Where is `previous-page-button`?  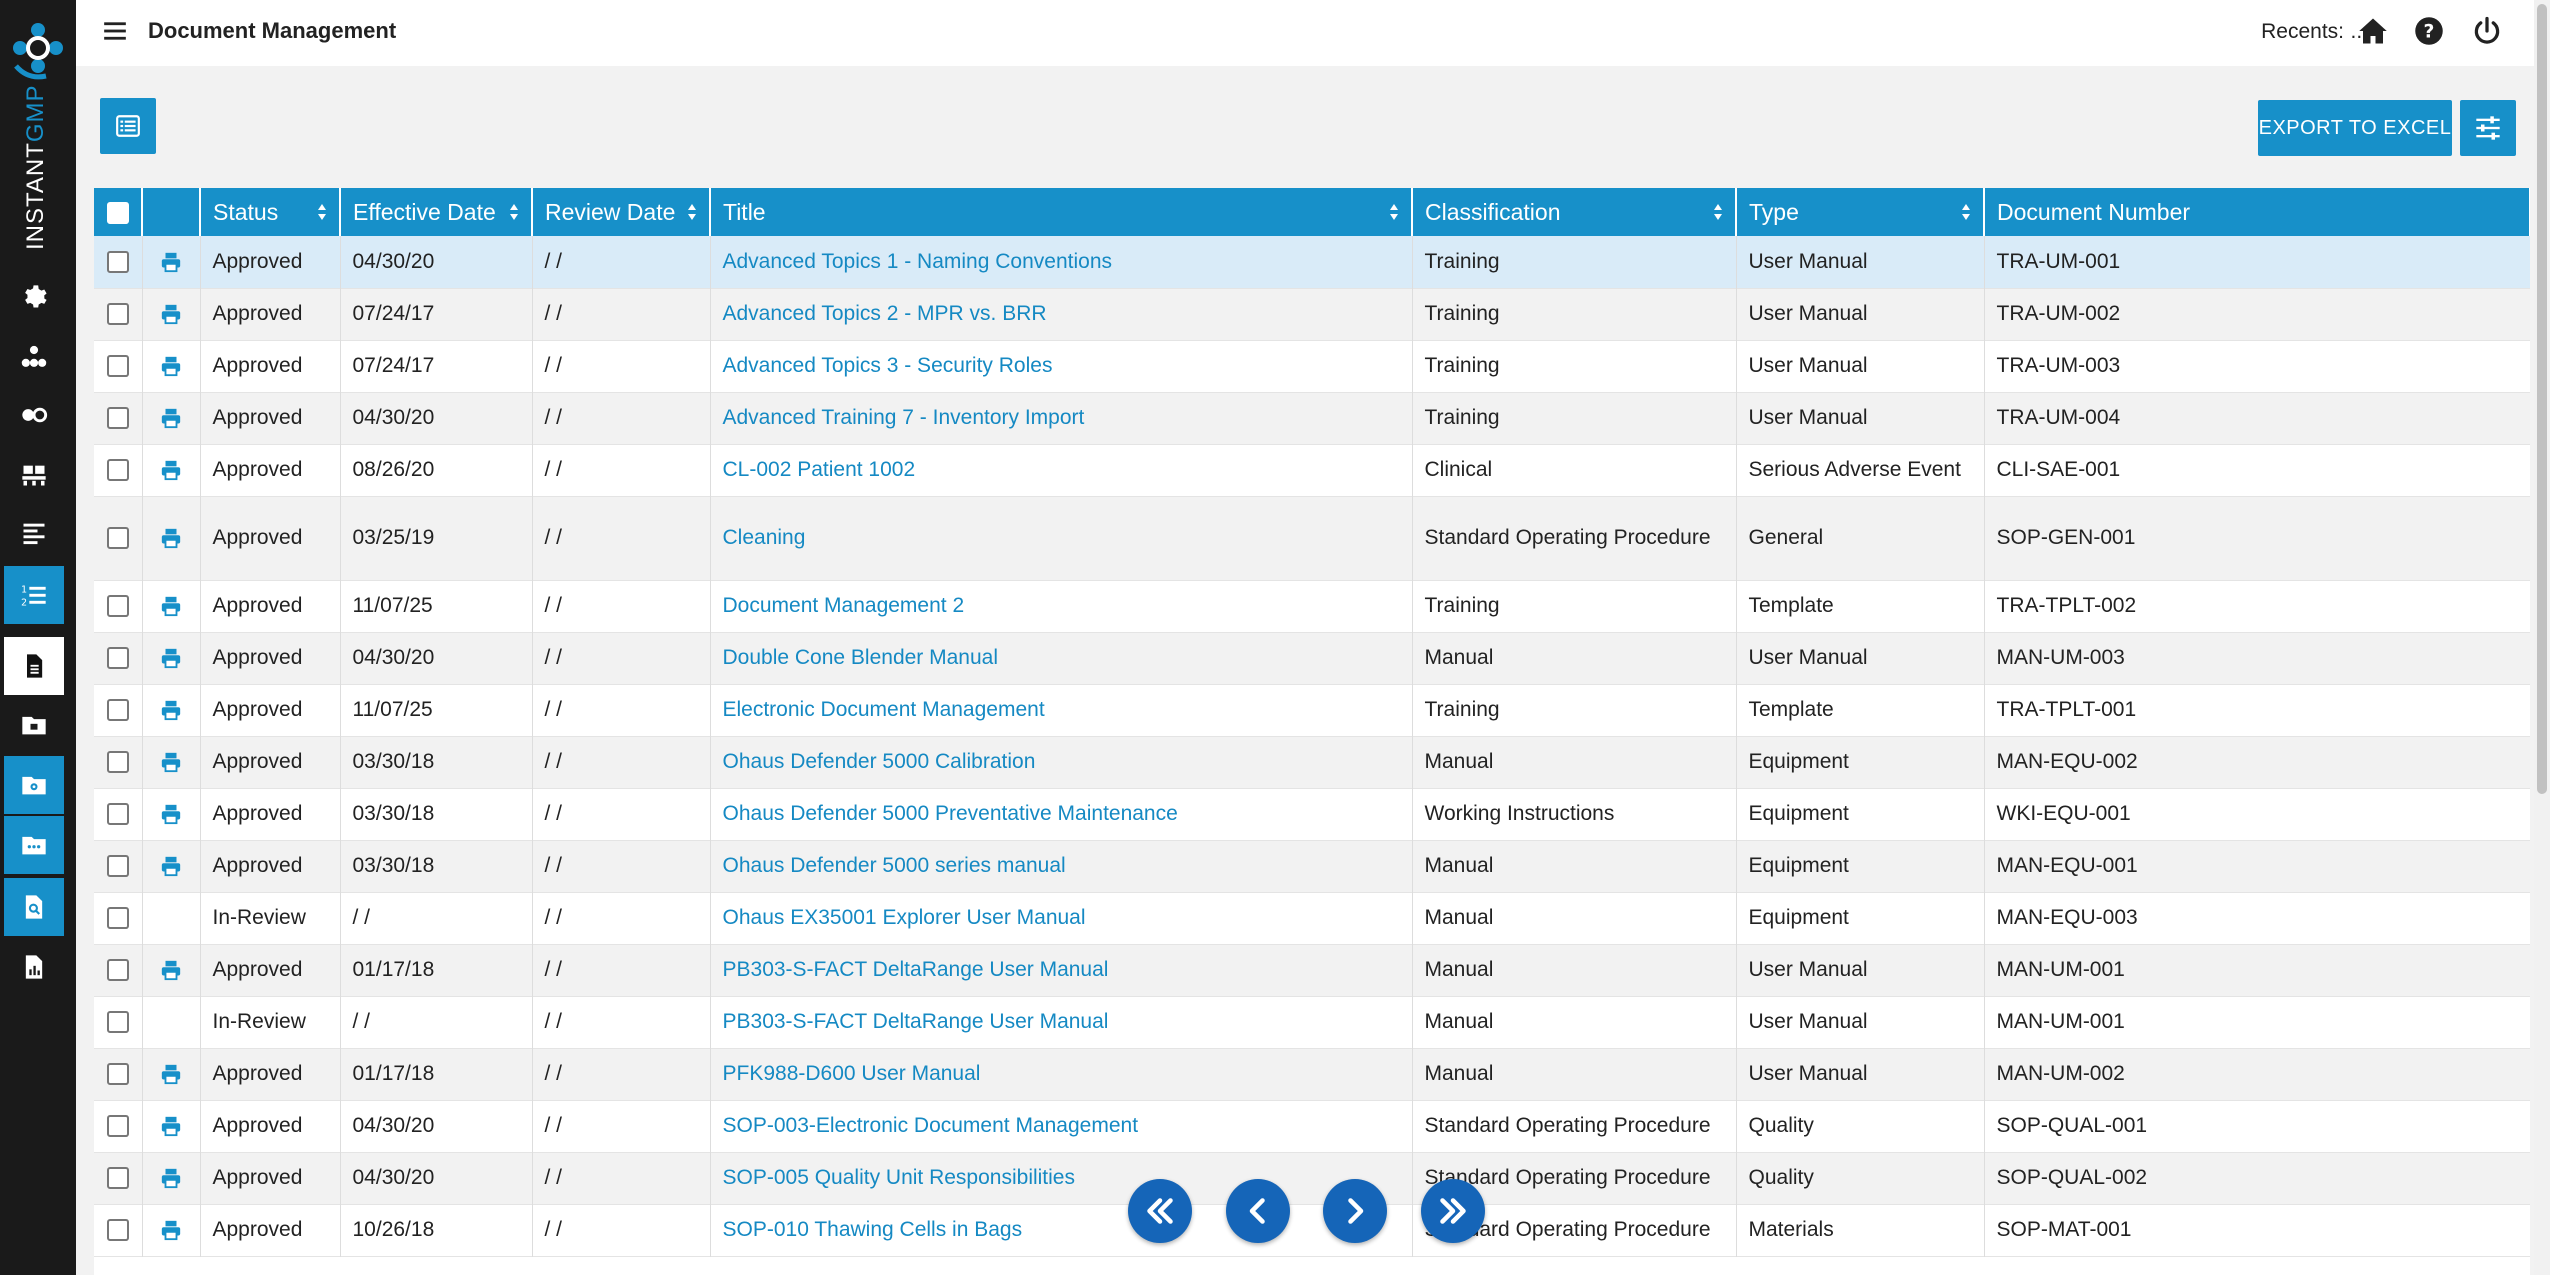 previous-page-button is located at coordinates (1258, 1211).